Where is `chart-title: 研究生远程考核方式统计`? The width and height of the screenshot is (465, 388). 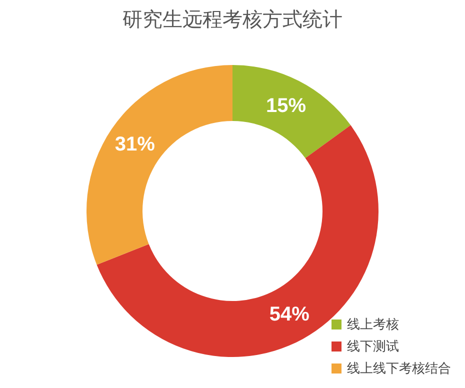 chart-title: 研究生远程考核方式统计 is located at coordinates (232, 19).